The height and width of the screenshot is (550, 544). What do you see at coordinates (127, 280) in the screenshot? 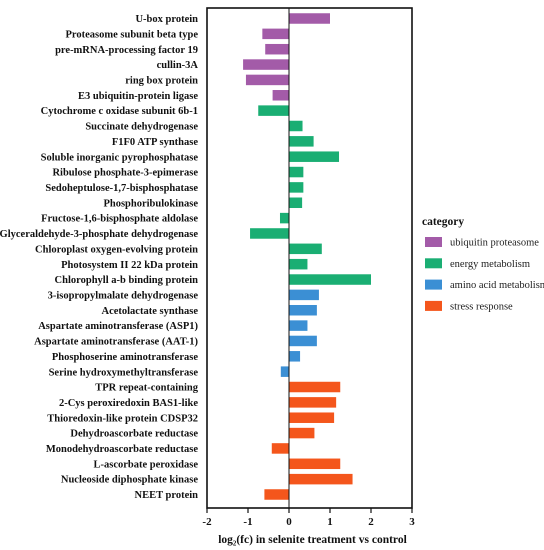
I see `category-label: Chlorophyll a-b binding protein` at bounding box center [127, 280].